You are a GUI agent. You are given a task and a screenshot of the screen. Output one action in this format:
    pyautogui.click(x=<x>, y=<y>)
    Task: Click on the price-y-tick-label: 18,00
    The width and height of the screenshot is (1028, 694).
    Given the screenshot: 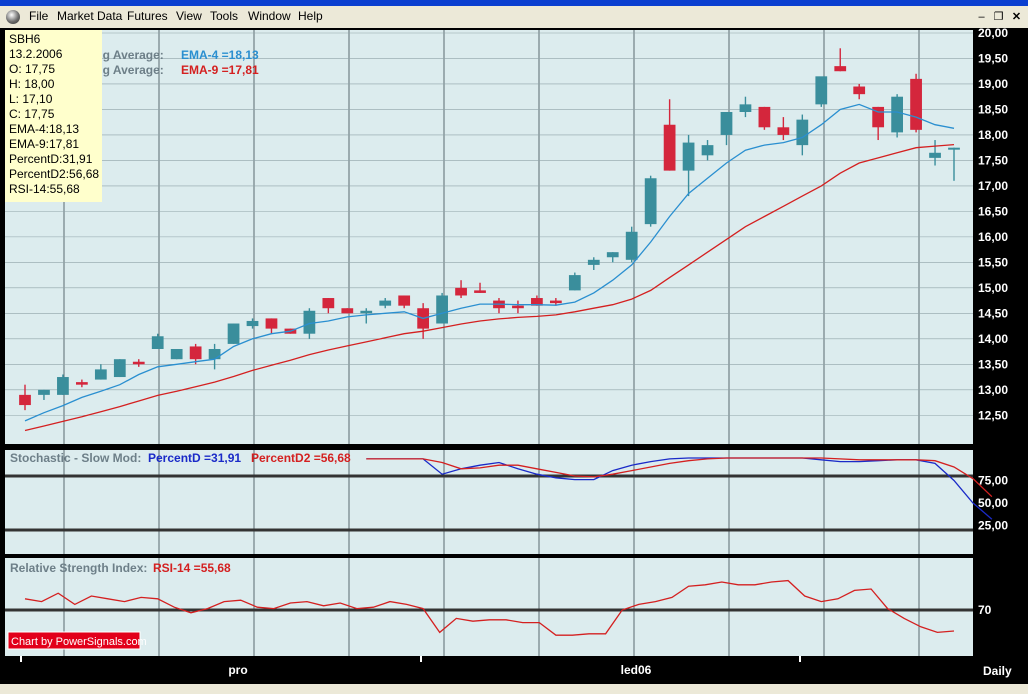 What is the action you would take?
    pyautogui.click(x=993, y=135)
    